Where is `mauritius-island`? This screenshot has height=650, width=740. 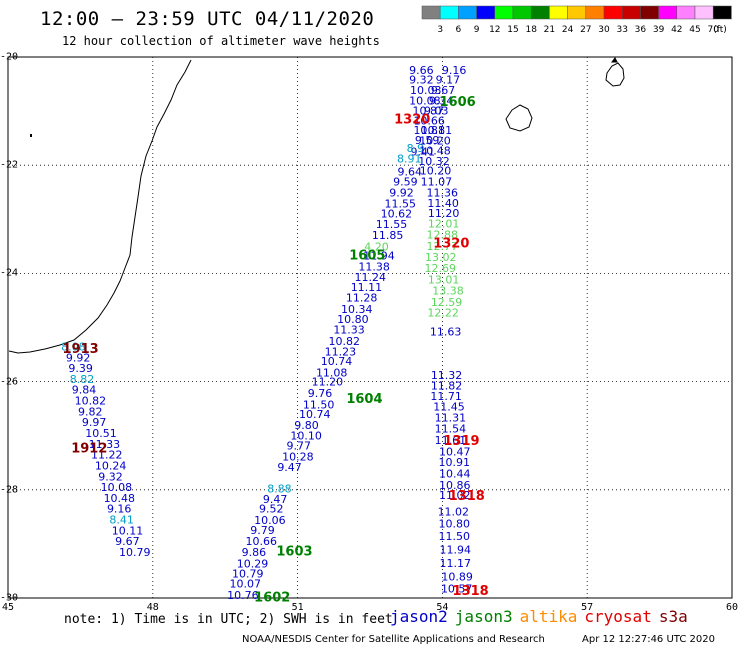
mauritius-island is located at coordinates (615, 74).